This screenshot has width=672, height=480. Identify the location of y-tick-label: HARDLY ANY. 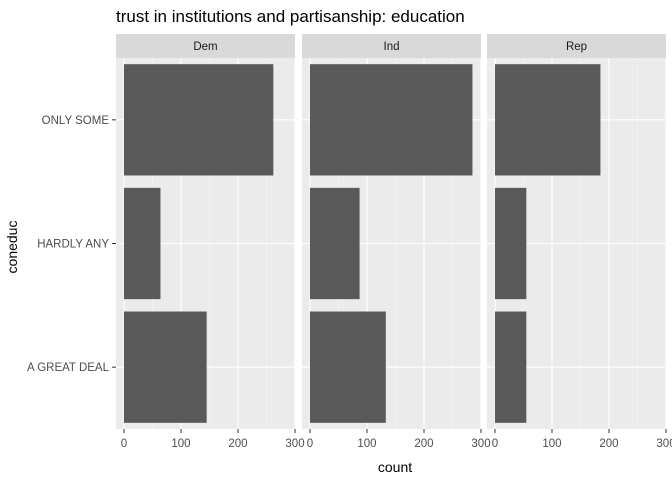
(73, 245).